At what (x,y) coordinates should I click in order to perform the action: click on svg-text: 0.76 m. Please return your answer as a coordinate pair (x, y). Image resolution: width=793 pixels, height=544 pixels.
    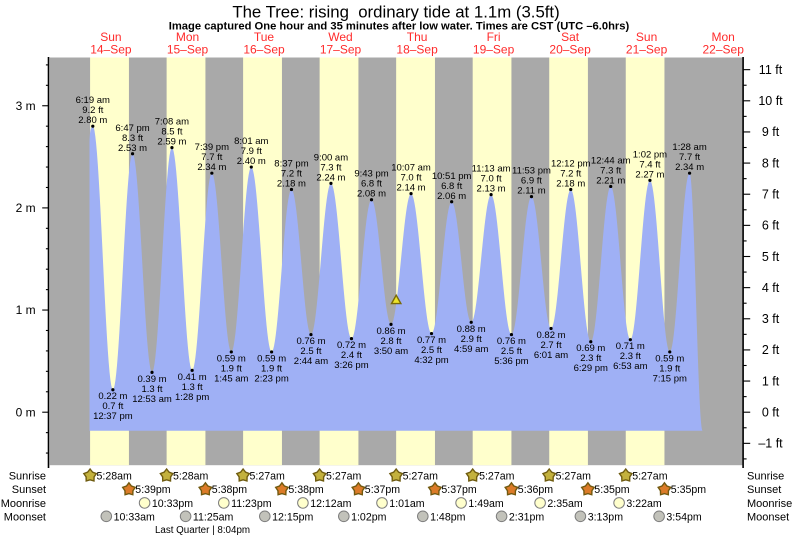
    Looking at the image, I should click on (511, 341).